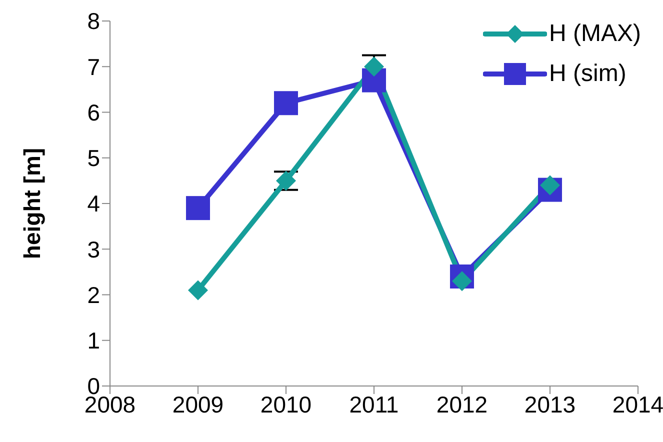  Describe the element at coordinates (93, 158) in the screenshot. I see `y-tick-label: 5` at that location.